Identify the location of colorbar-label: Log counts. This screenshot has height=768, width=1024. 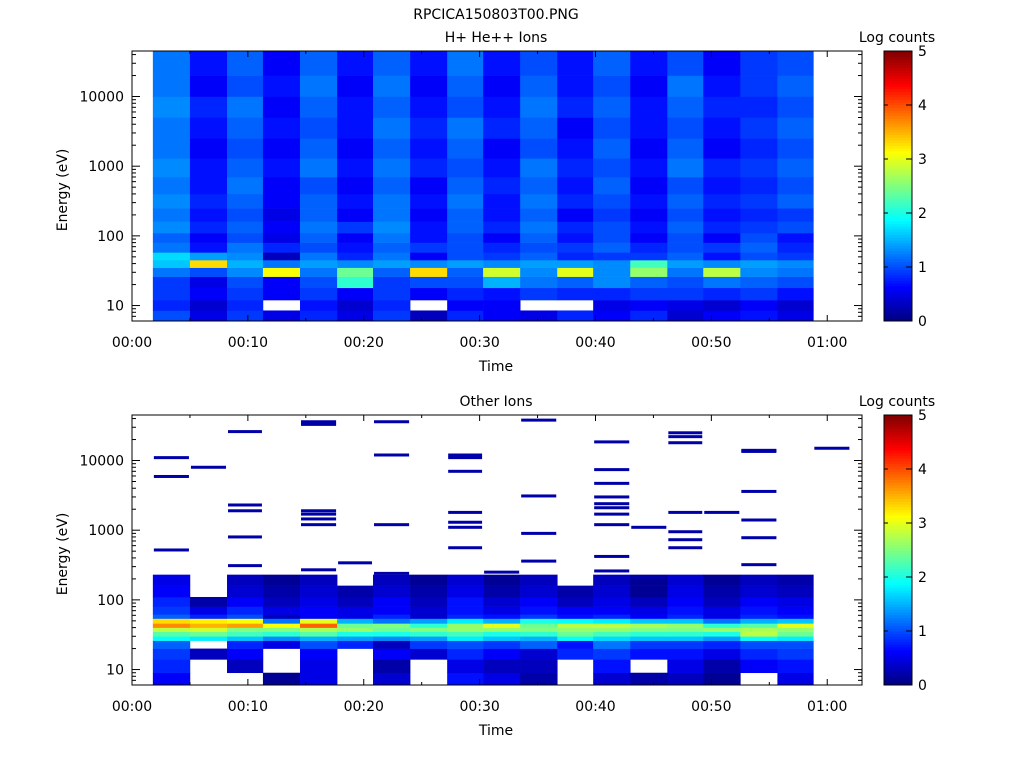
(897, 402).